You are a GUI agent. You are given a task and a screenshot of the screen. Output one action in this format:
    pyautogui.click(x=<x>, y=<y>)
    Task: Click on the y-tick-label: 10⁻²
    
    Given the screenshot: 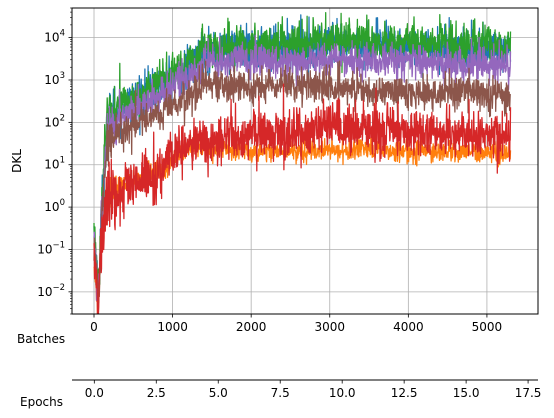 What is the action you would take?
    pyautogui.click(x=51, y=291)
    